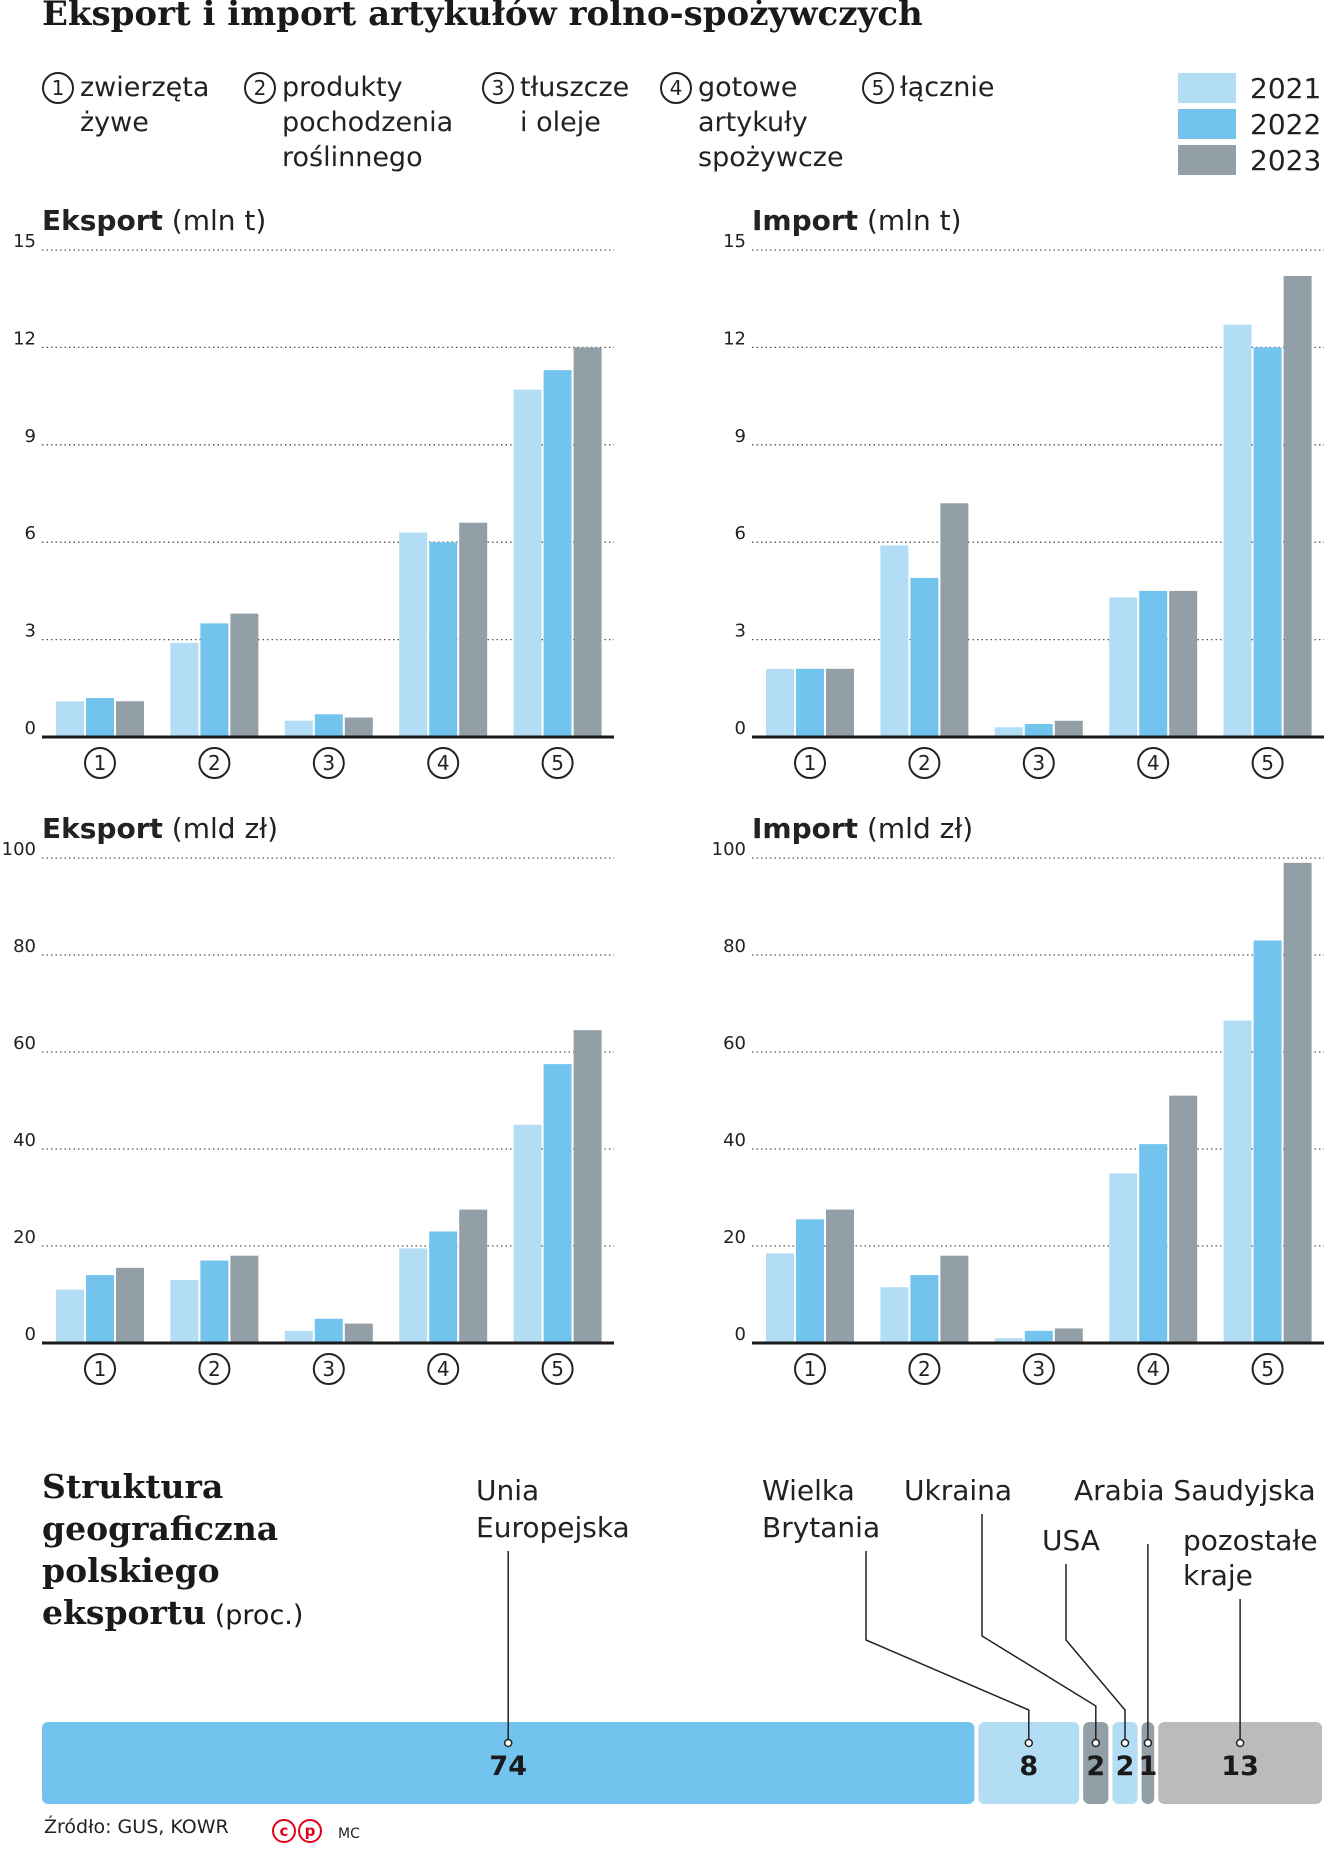 The image size is (1331, 1862). Describe the element at coordinates (771, 122) in the screenshot. I see `legend-category-label: gotowe artykuły spożywcze` at that location.